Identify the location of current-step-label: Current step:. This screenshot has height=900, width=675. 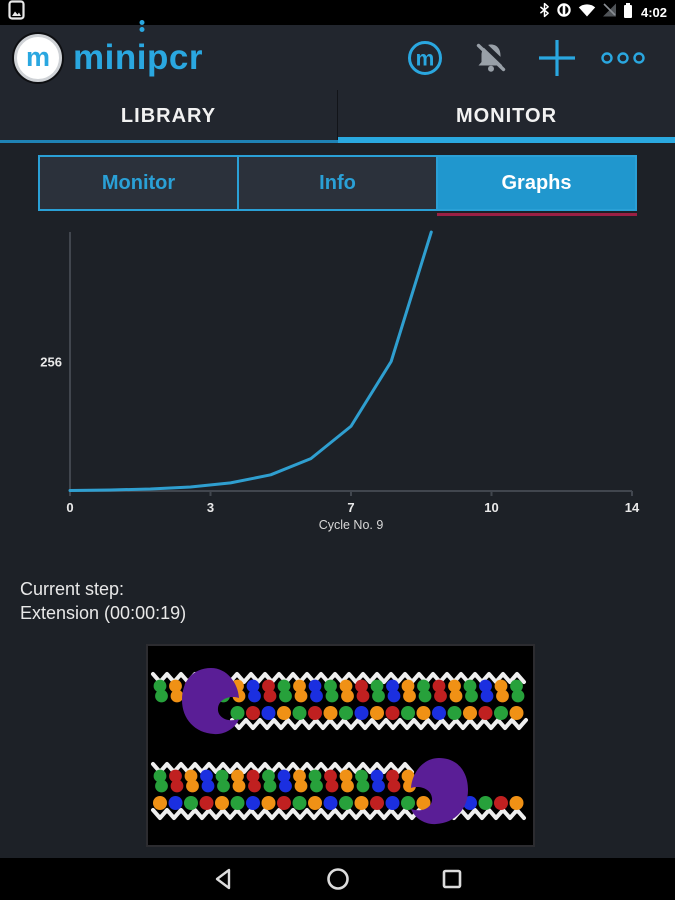
(72, 589).